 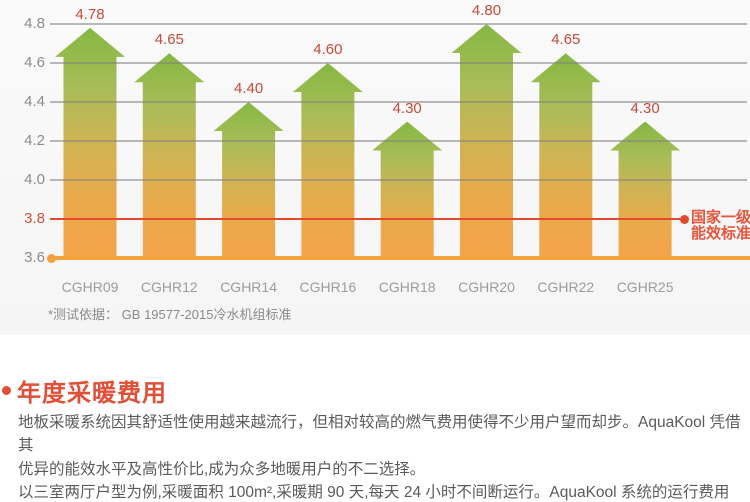 I want to click on y-tick-4.8: 4.8, so click(x=34, y=23).